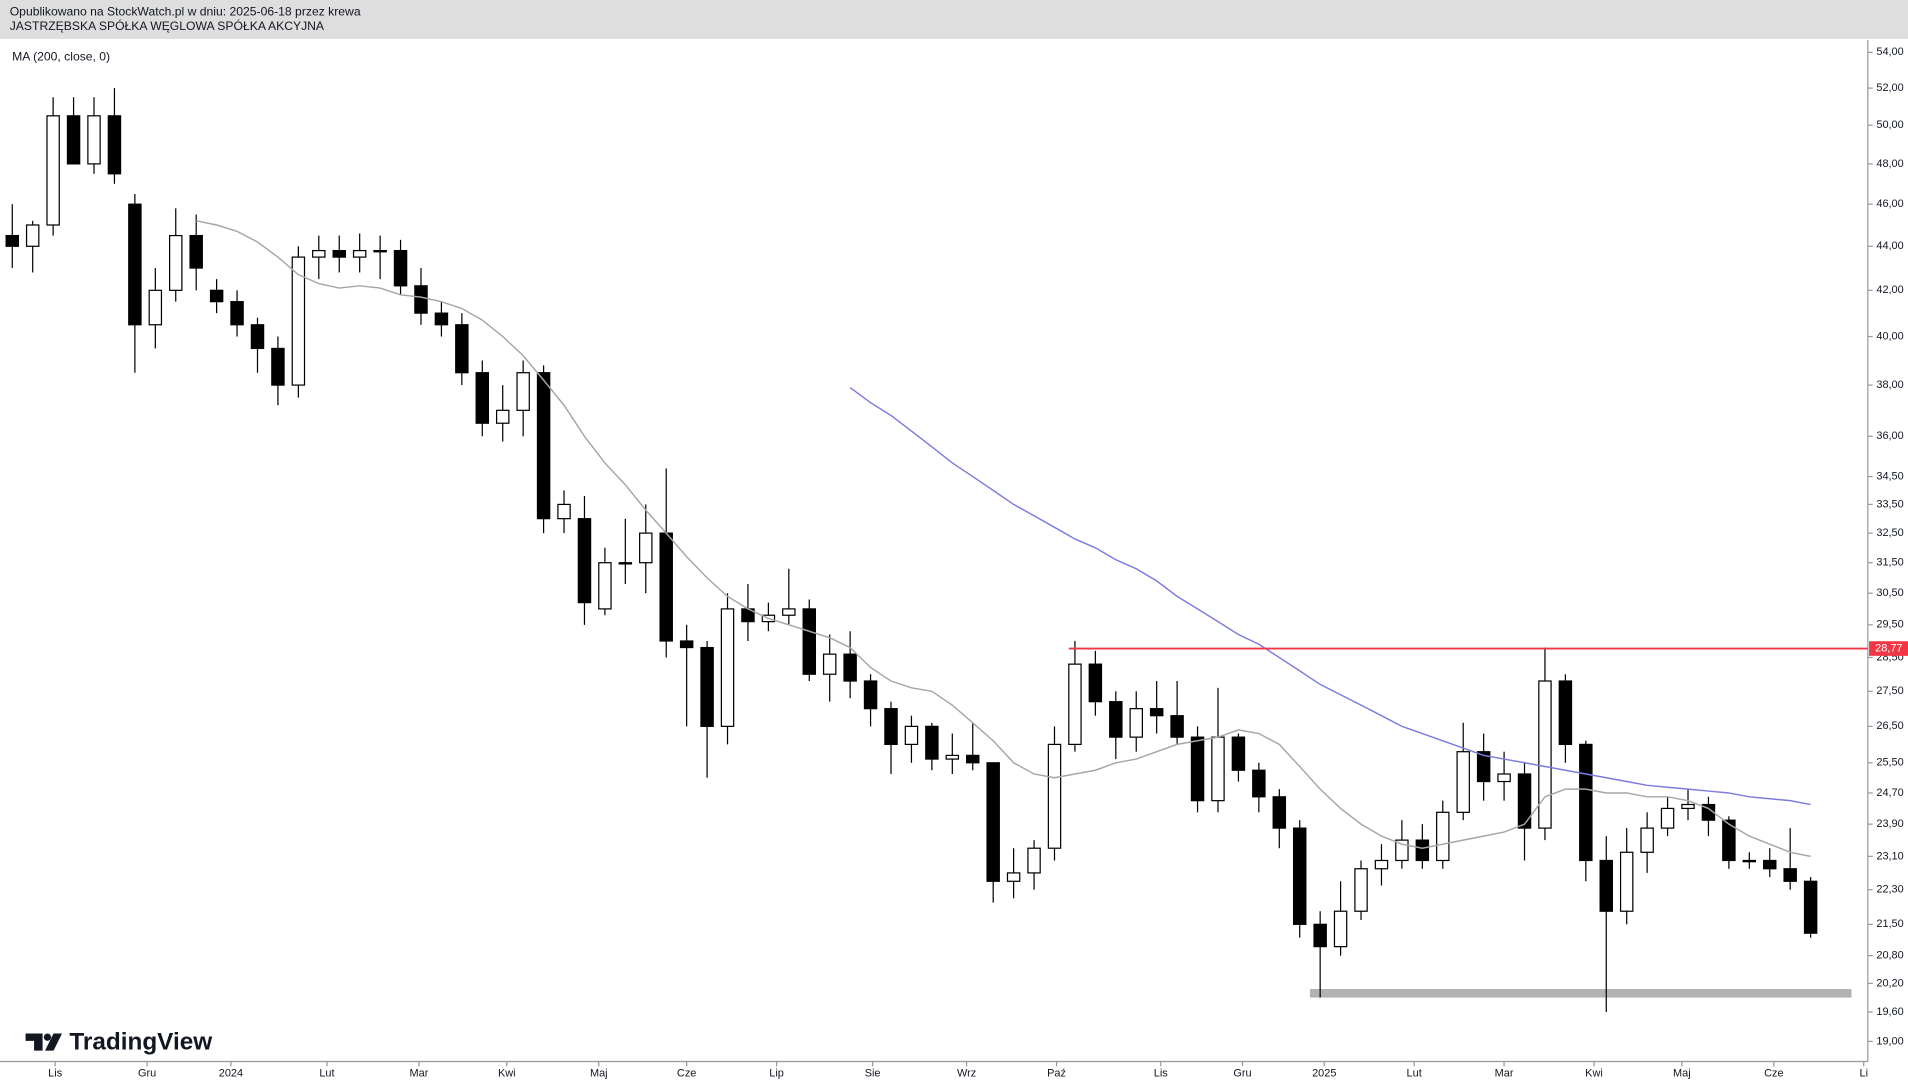 The image size is (1908, 1081). Describe the element at coordinates (1504, 1074) in the screenshot. I see `x-tick-label: Mar` at that location.